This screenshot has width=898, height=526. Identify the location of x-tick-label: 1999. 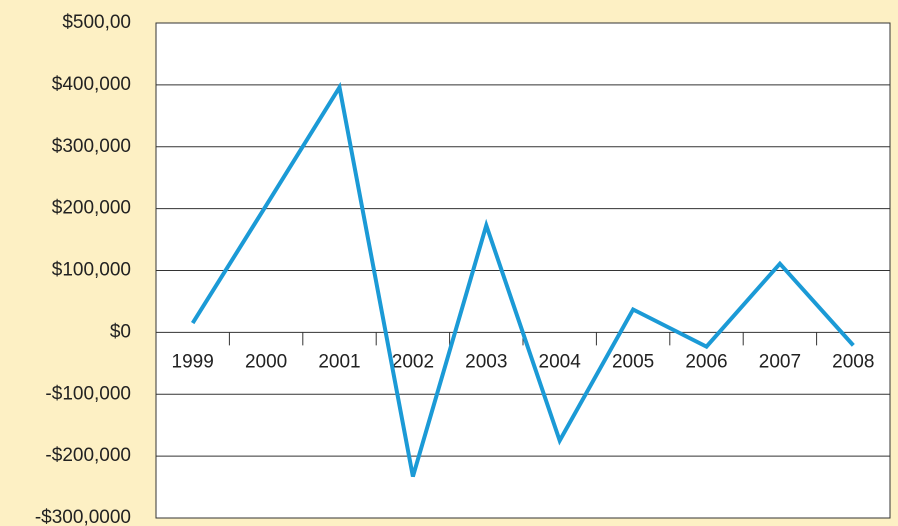
(193, 361).